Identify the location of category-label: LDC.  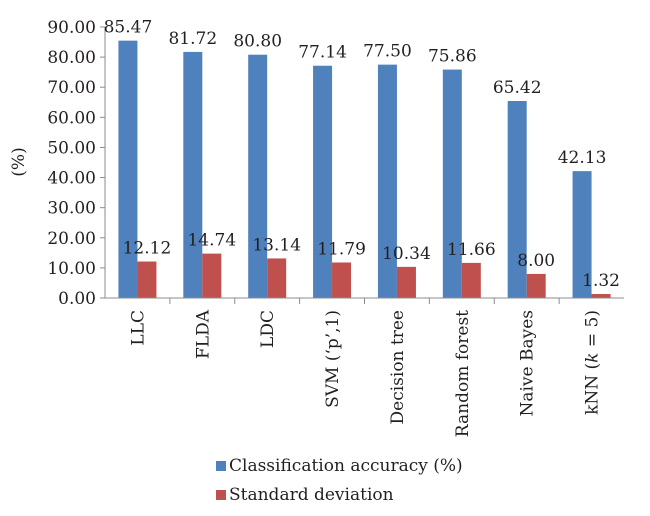
(268, 329).